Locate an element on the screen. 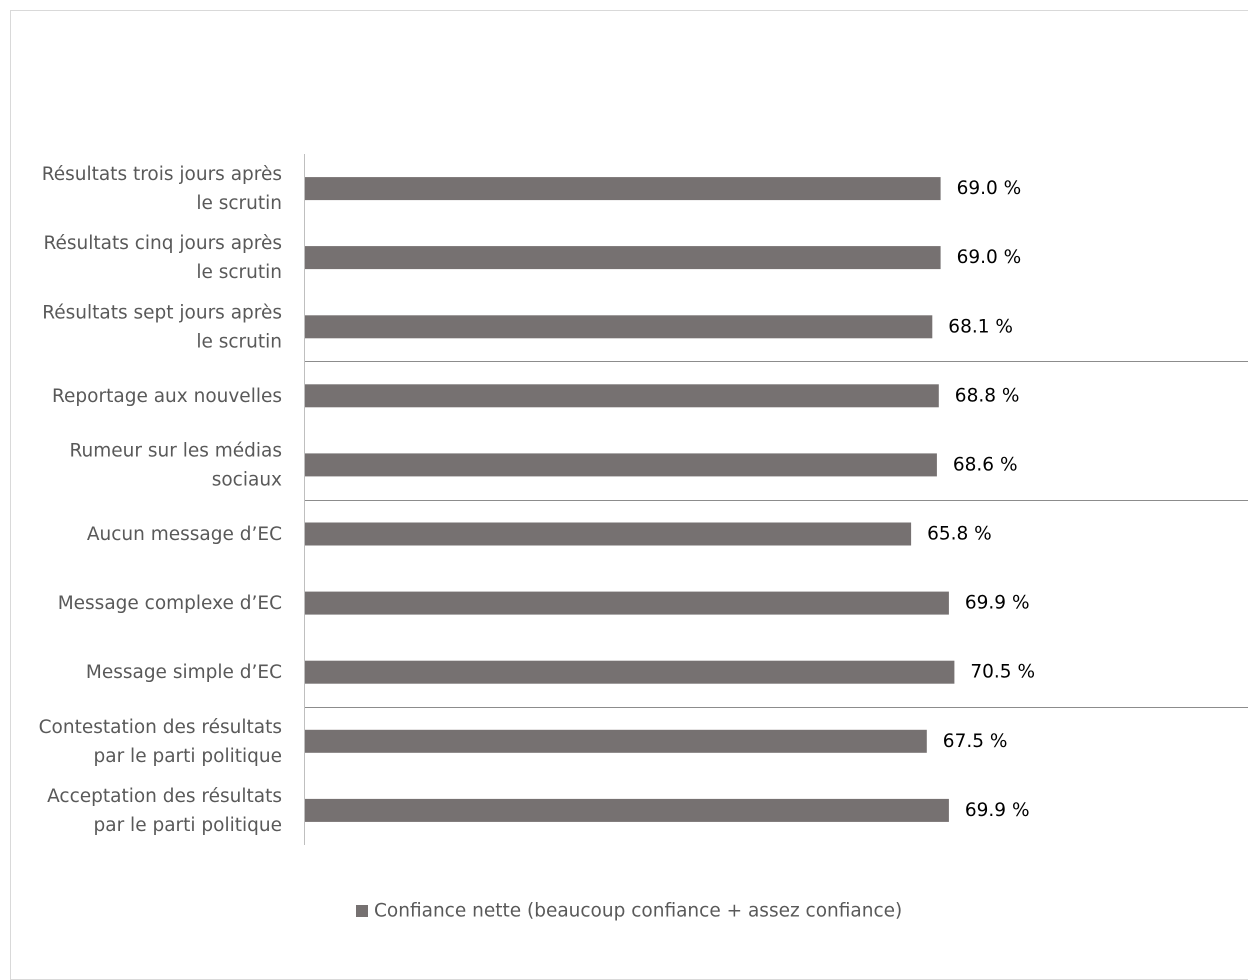 This screenshot has height=980, width=1248. legend-swatch is located at coordinates (362, 911).